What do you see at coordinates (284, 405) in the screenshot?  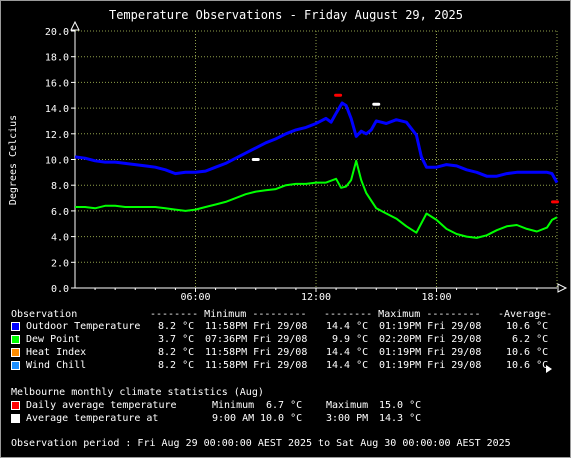 I see `climate-left-value: 6.7 °C` at bounding box center [284, 405].